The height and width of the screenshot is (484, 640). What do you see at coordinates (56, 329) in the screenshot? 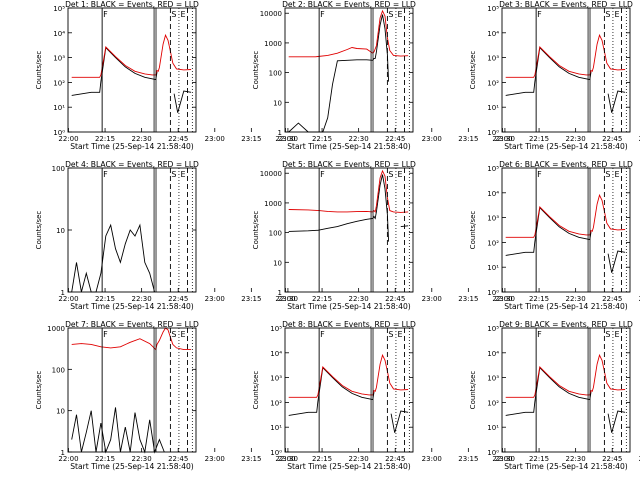
I see `y-tick-label: 1000` at bounding box center [56, 329].